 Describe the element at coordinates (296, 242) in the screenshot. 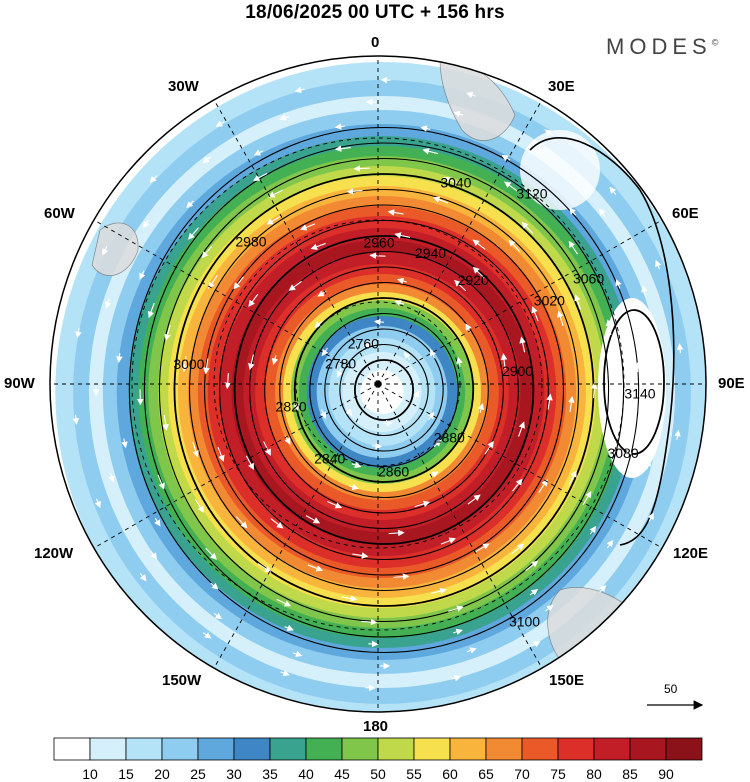

I see `meridian` at that location.